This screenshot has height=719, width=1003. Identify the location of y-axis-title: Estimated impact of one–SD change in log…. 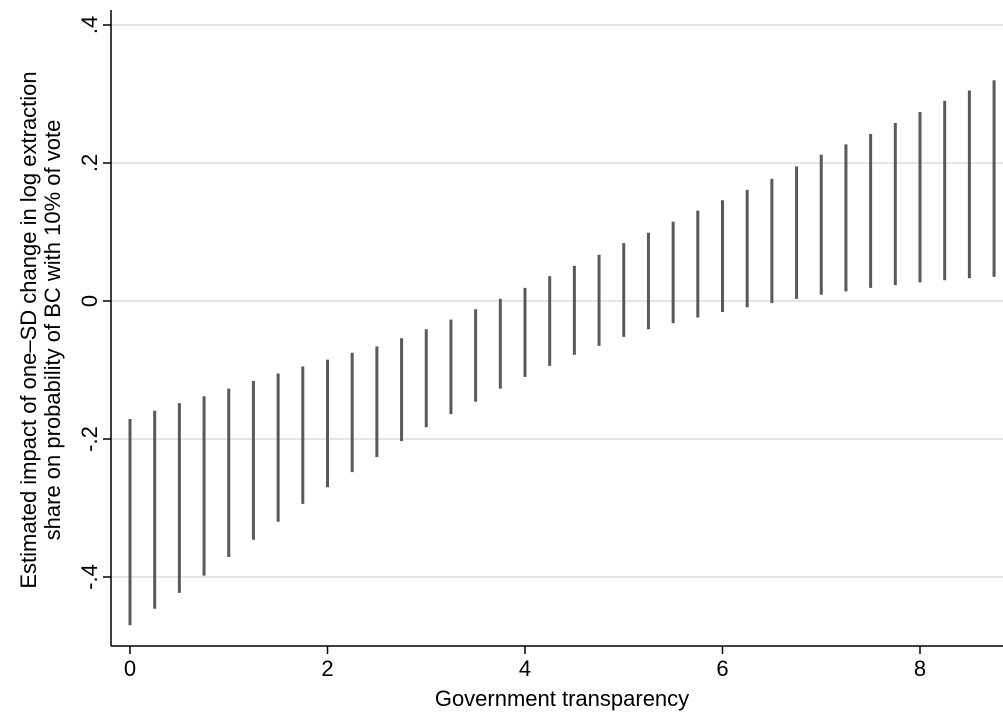
(40, 329).